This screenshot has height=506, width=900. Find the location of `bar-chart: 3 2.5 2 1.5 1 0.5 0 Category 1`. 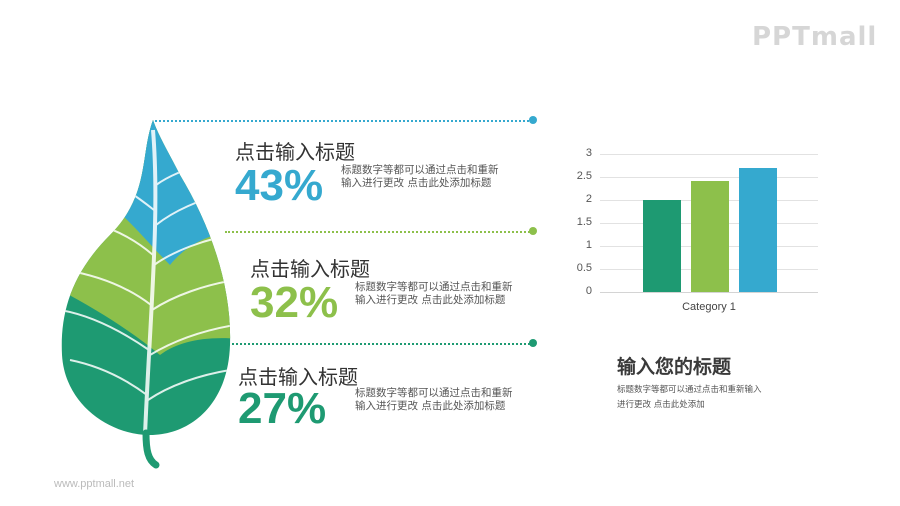

bar-chart: 3 2.5 2 1.5 1 0.5 0 Category 1 is located at coordinates (700, 235).